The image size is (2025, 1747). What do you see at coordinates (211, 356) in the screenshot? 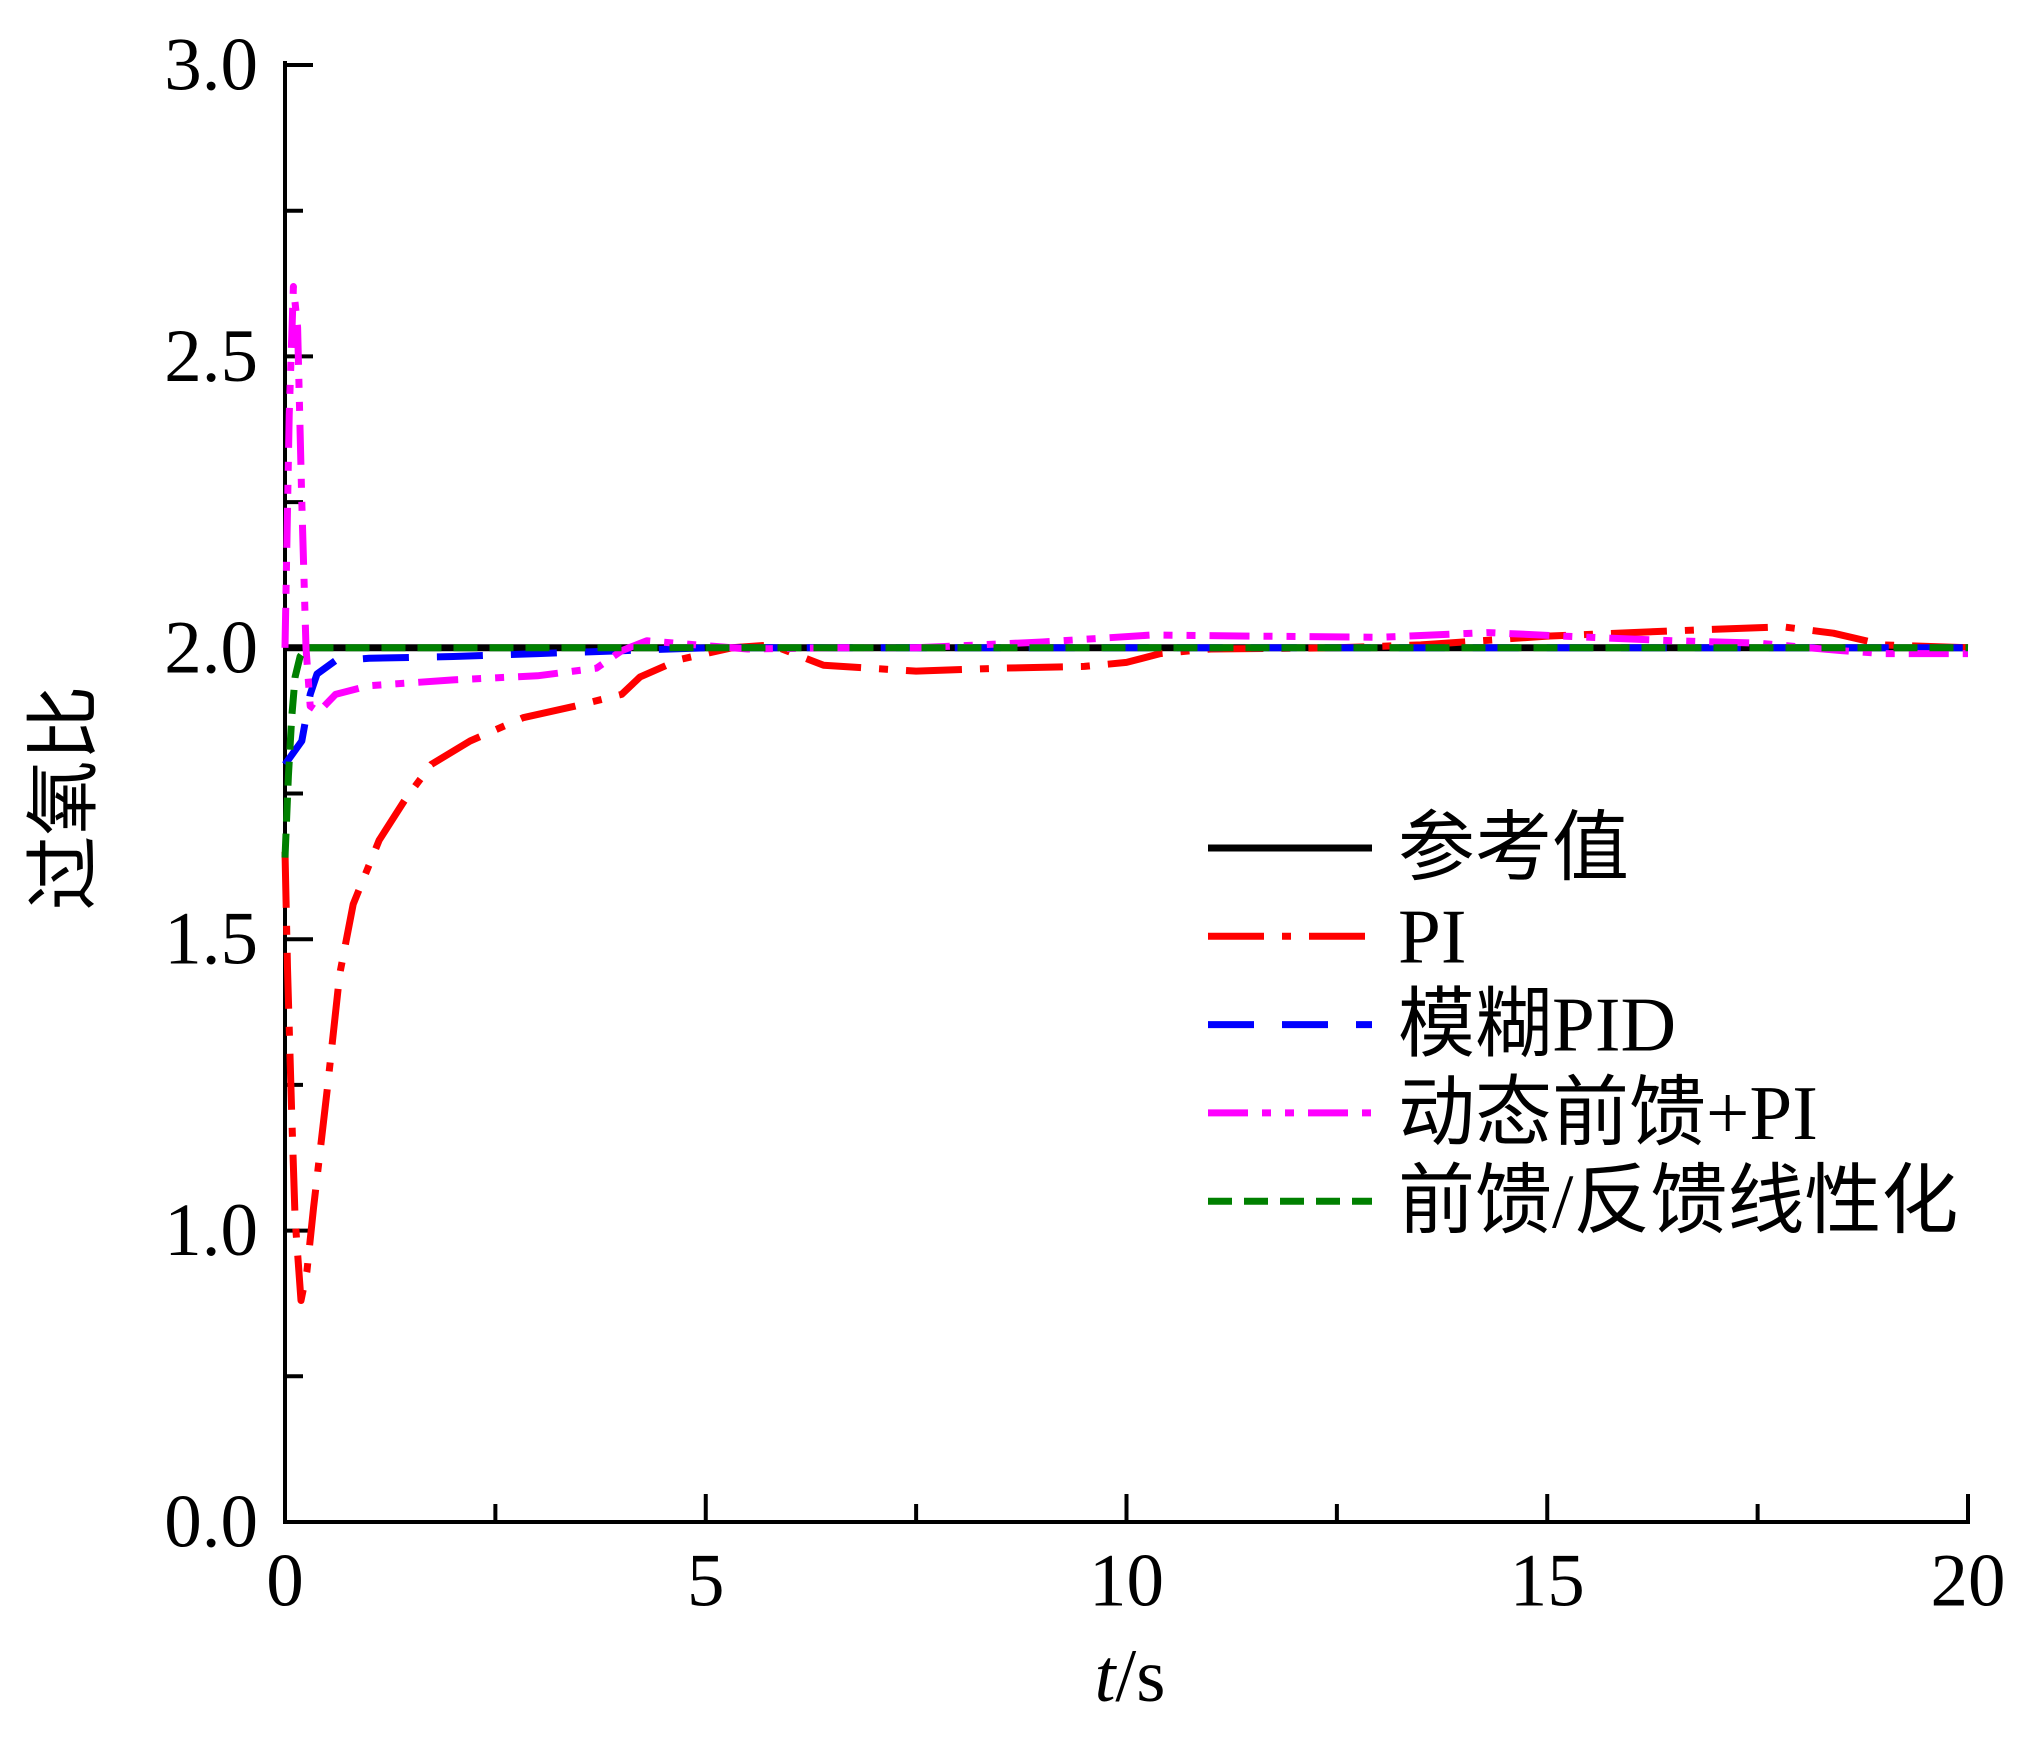
I see `y-tick-label: 2.5` at bounding box center [211, 356].